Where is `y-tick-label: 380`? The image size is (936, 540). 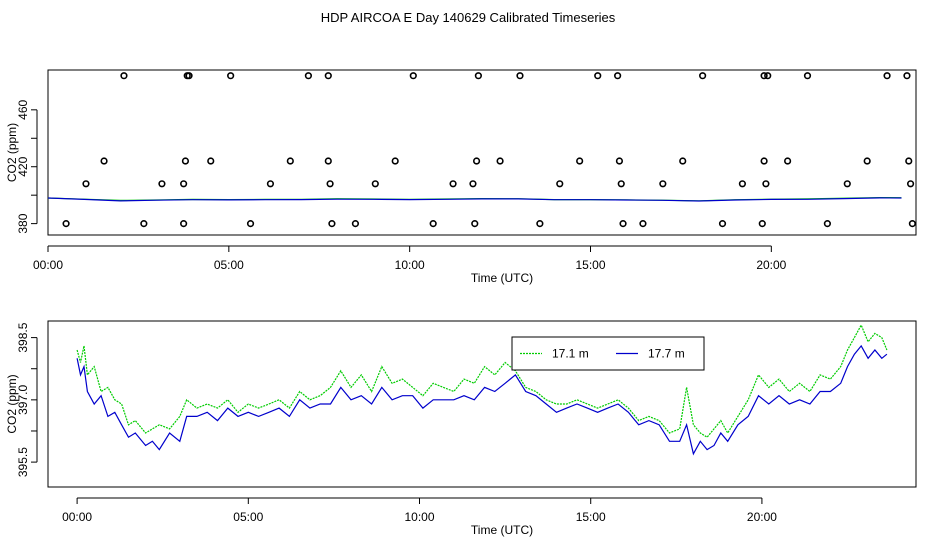 y-tick-label: 380 is located at coordinates (23, 223).